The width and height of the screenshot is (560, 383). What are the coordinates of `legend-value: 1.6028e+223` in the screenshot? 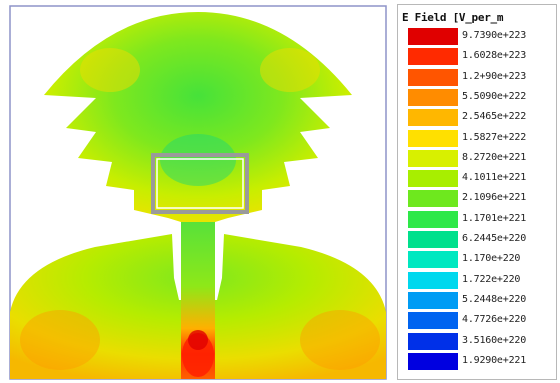 It's located at (494, 56).